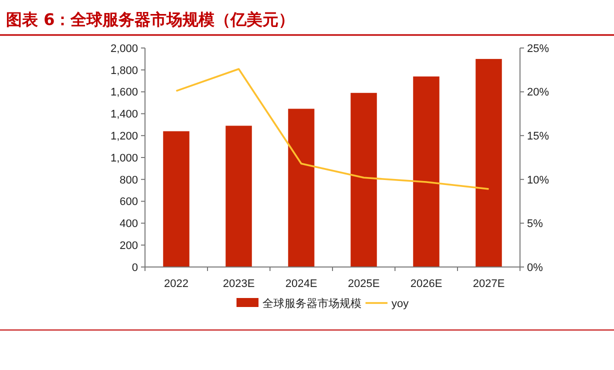 The height and width of the screenshot is (370, 614). I want to click on x-tick-label: 2023E, so click(238, 284).